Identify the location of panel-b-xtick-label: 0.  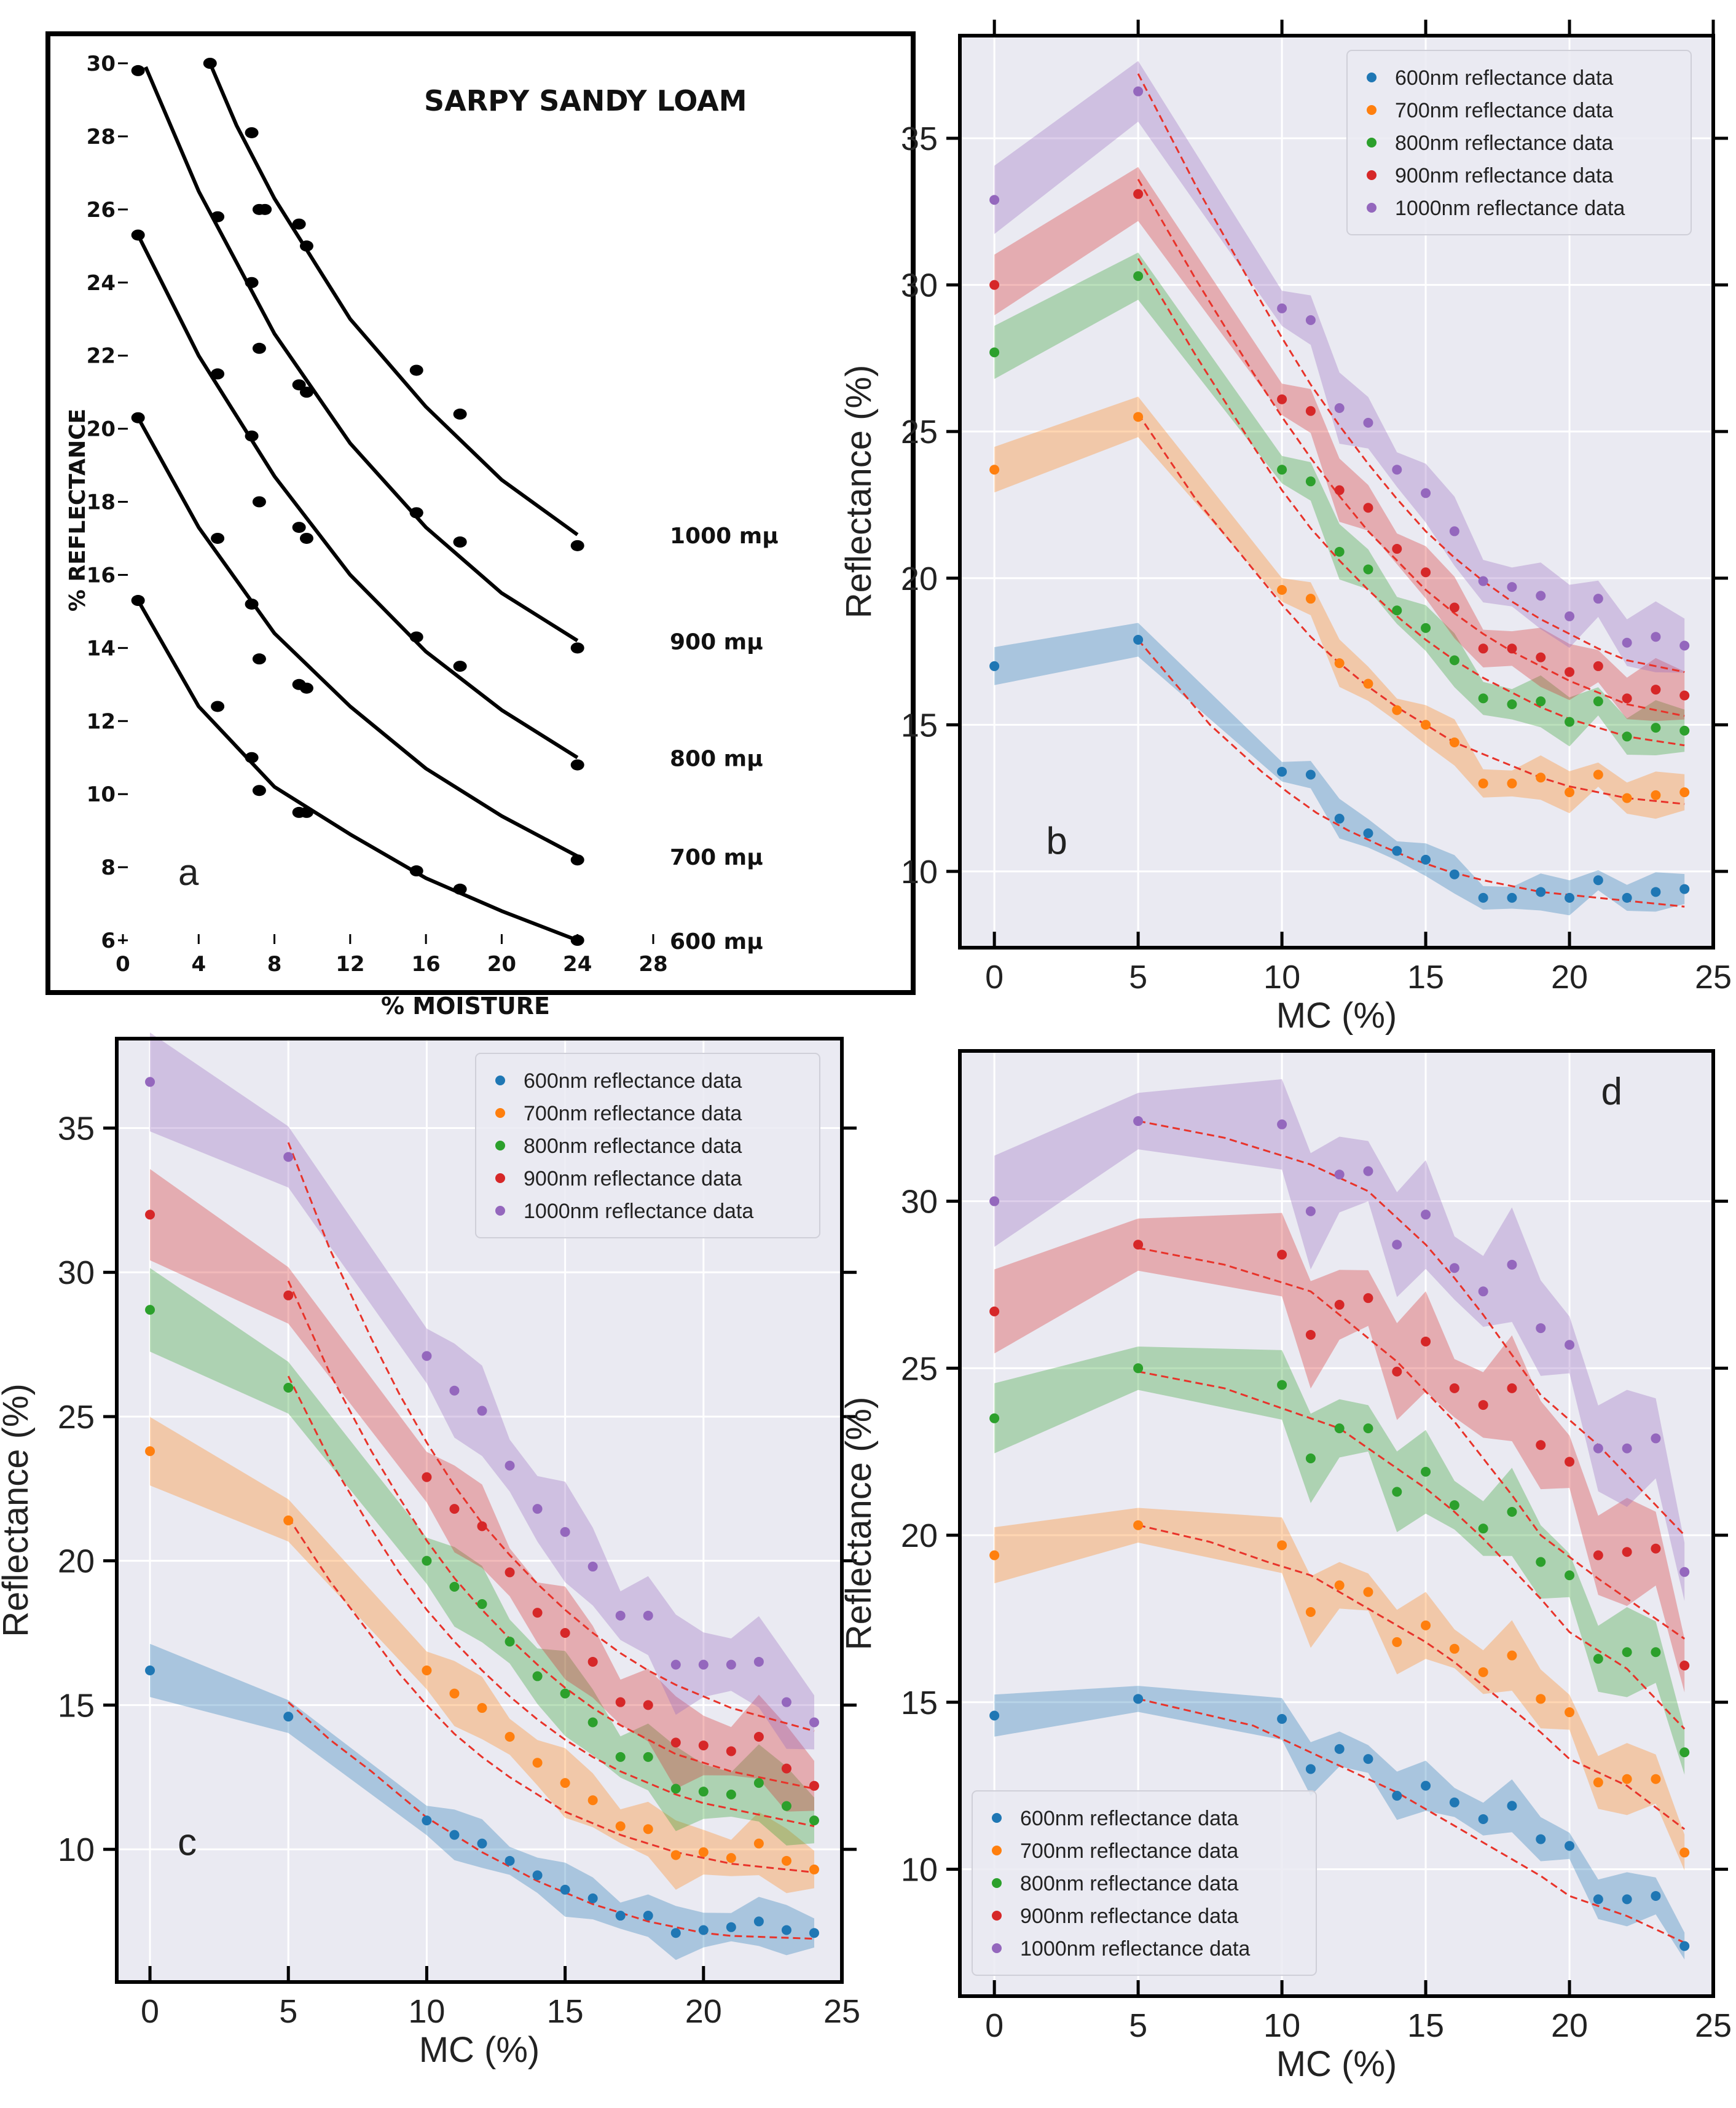
(995, 977).